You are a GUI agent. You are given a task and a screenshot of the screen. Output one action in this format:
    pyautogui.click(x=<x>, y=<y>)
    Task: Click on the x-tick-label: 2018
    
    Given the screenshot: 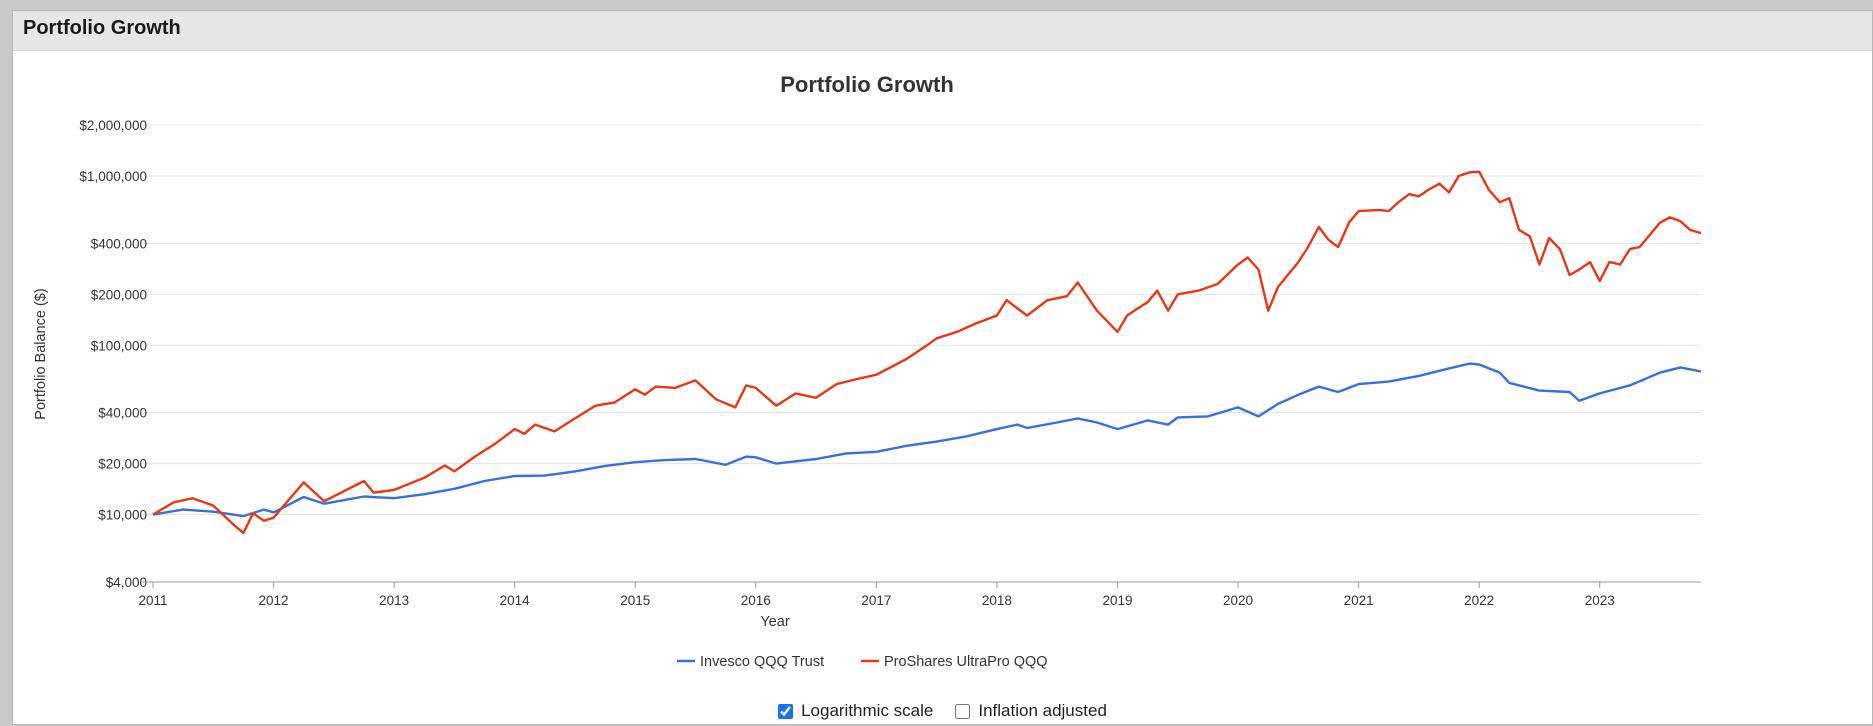 What is the action you would take?
    pyautogui.click(x=997, y=600)
    